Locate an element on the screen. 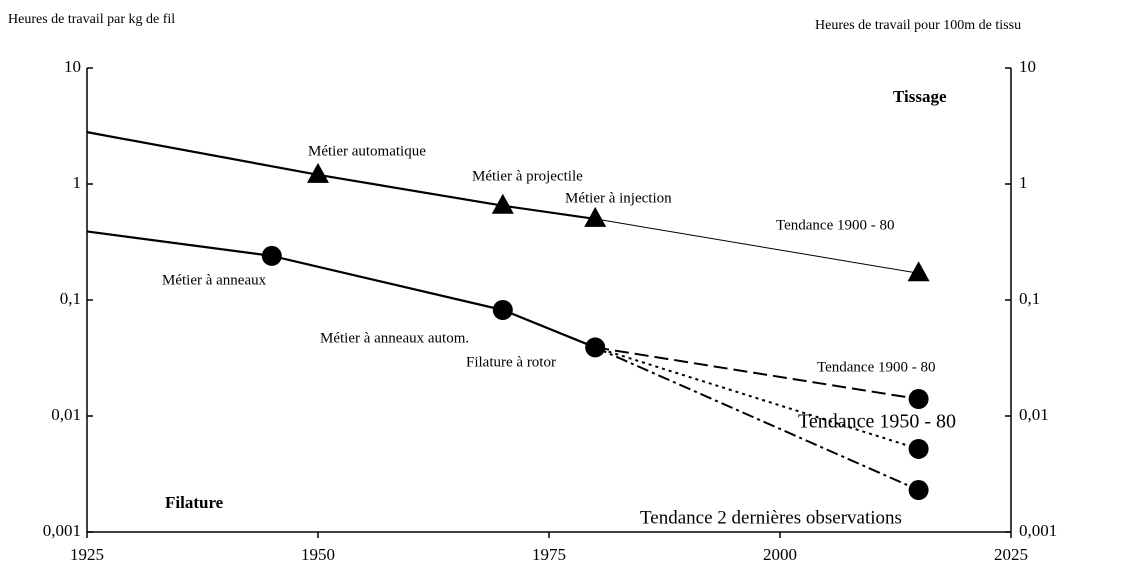 This screenshot has height=580, width=1125. annotation: Métier automatique is located at coordinates (367, 151).